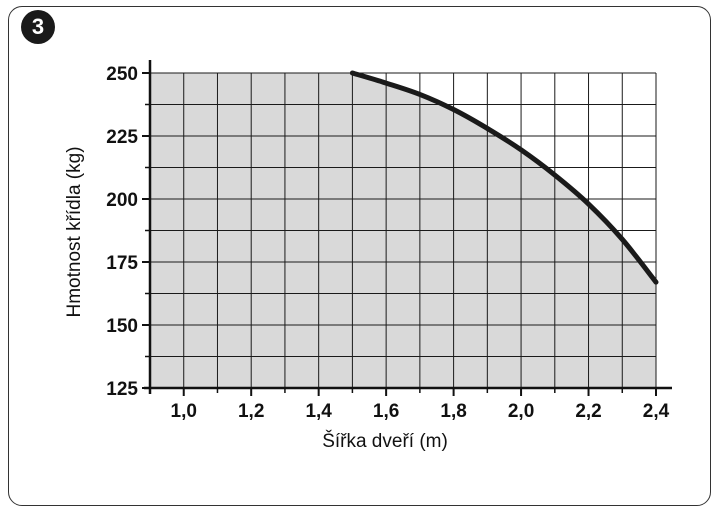 This screenshot has width=718, height=512. What do you see at coordinates (385, 441) in the screenshot?
I see `x-axis-label: Šířka dveří (m)` at bounding box center [385, 441].